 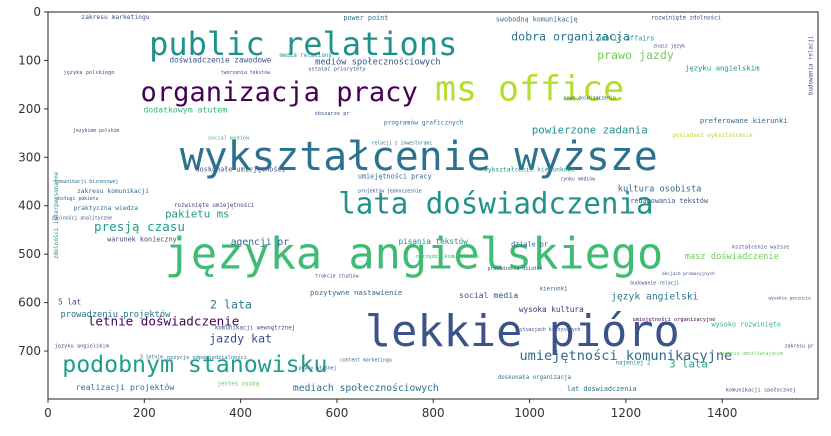 What do you see at coordinates (760, 247) in the screenshot?
I see `word-59: kształcenie wyższe` at bounding box center [760, 247].